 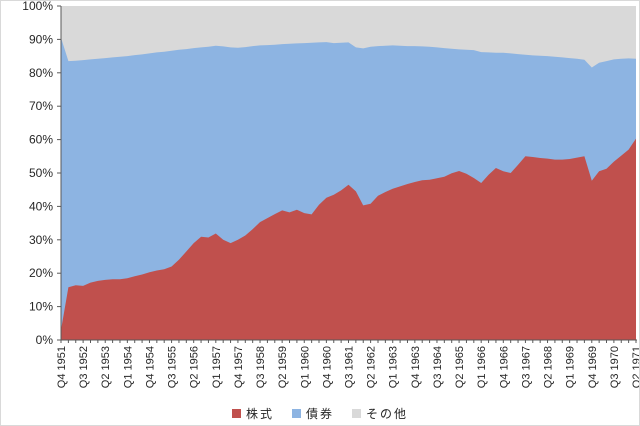 I want to click on bonds-swatch-icon, so click(x=296, y=413).